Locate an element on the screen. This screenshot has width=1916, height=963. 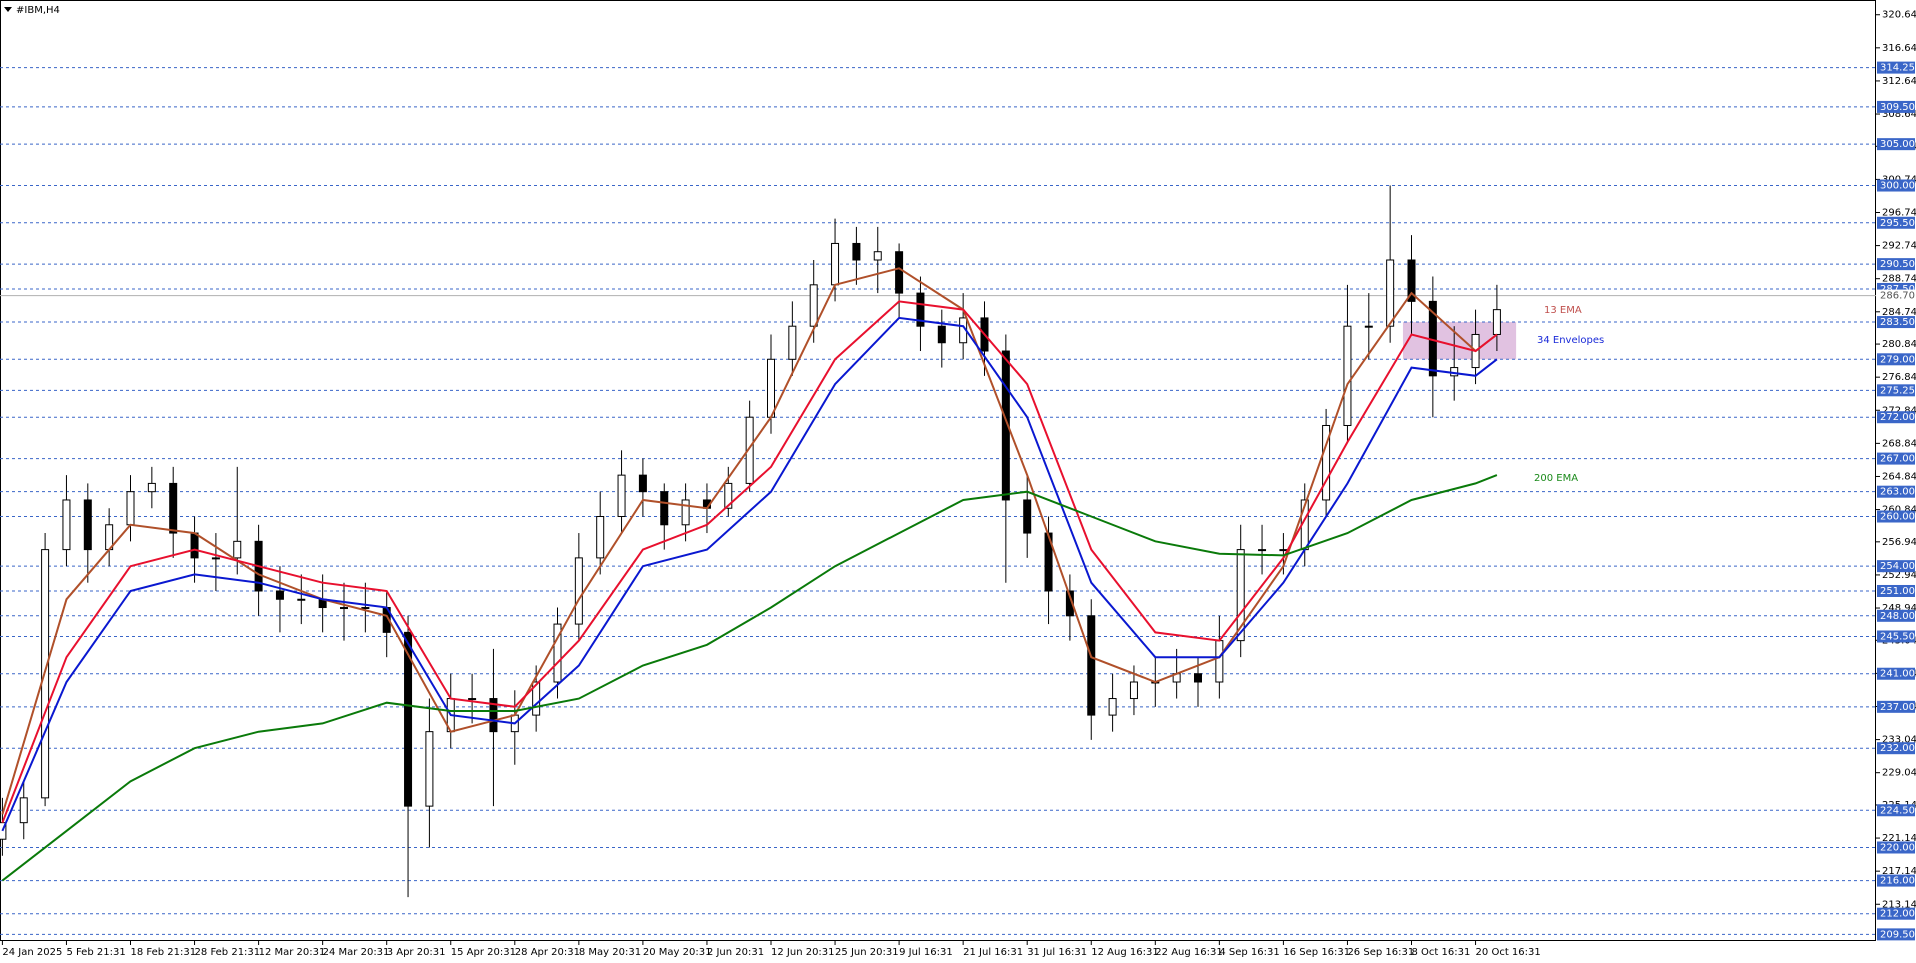
y-tick-label: 268.84 is located at coordinates (1899, 443).